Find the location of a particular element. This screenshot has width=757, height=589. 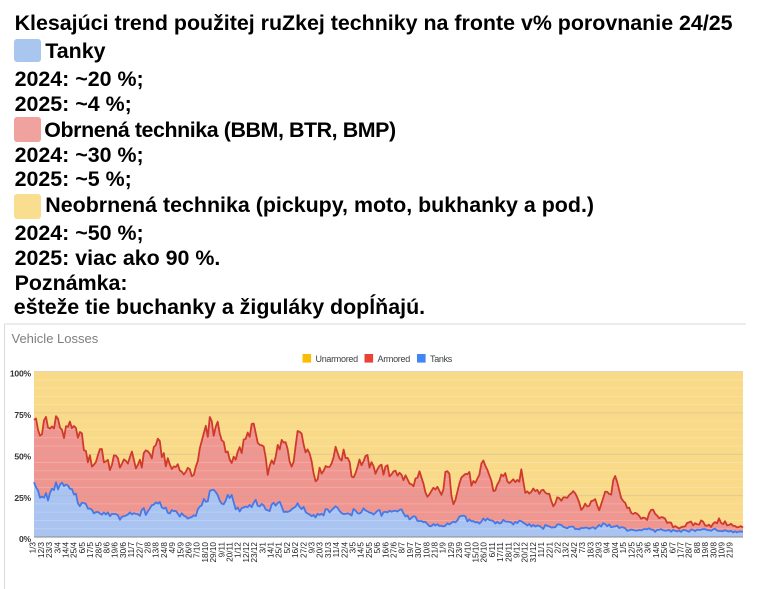

svg-text: 8/8 is located at coordinates (697, 548).